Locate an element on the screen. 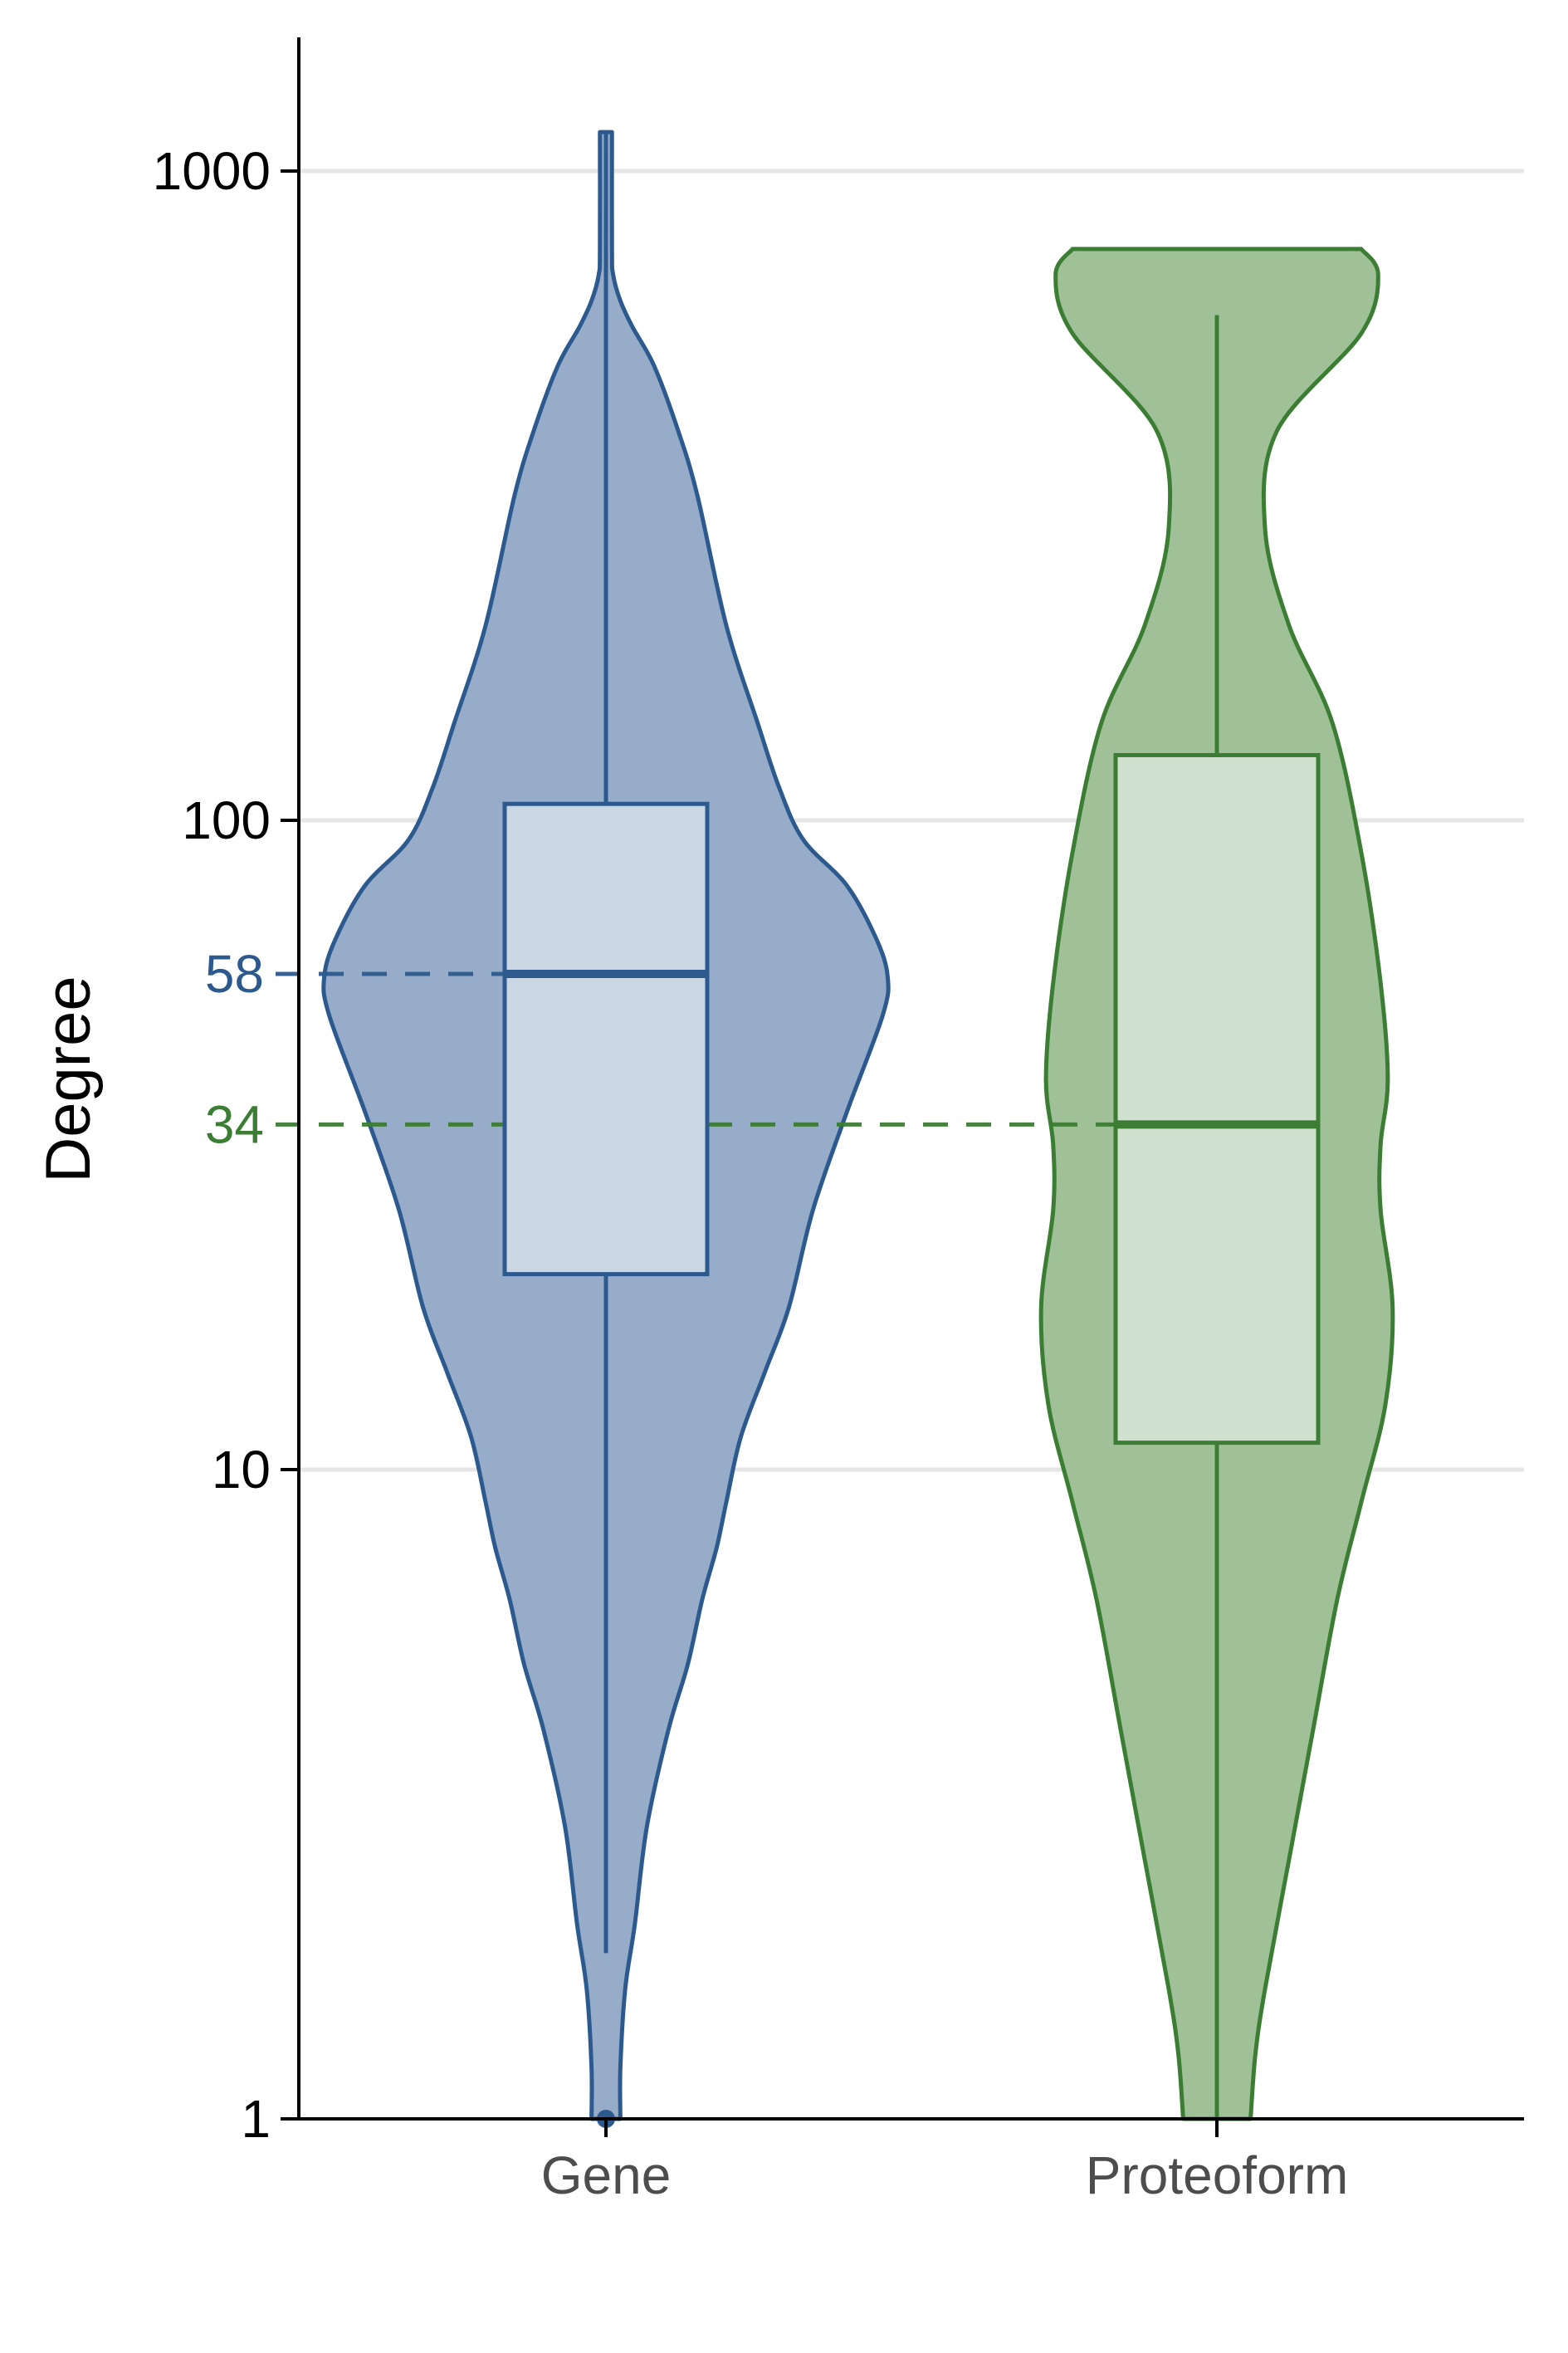 This screenshot has height=2353, width=1568. y-tick-label-1000: 1000 is located at coordinates (212, 171).